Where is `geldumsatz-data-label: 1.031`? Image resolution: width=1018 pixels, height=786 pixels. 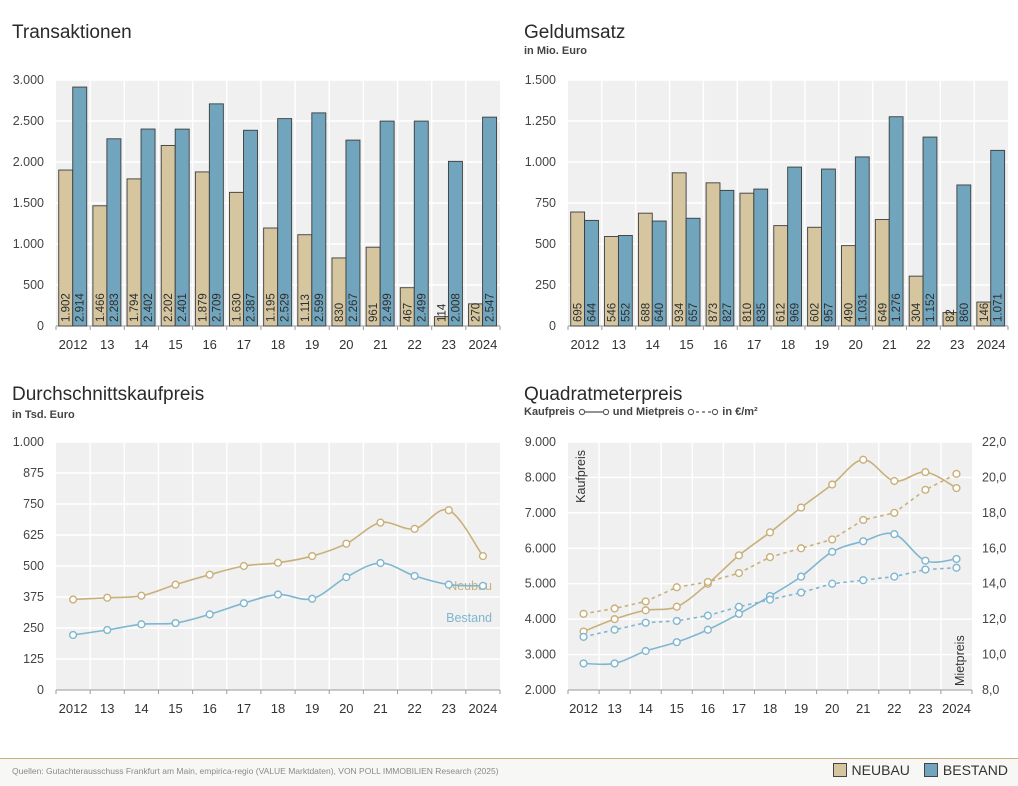 geldumsatz-data-label: 1.031 is located at coordinates (863, 307).